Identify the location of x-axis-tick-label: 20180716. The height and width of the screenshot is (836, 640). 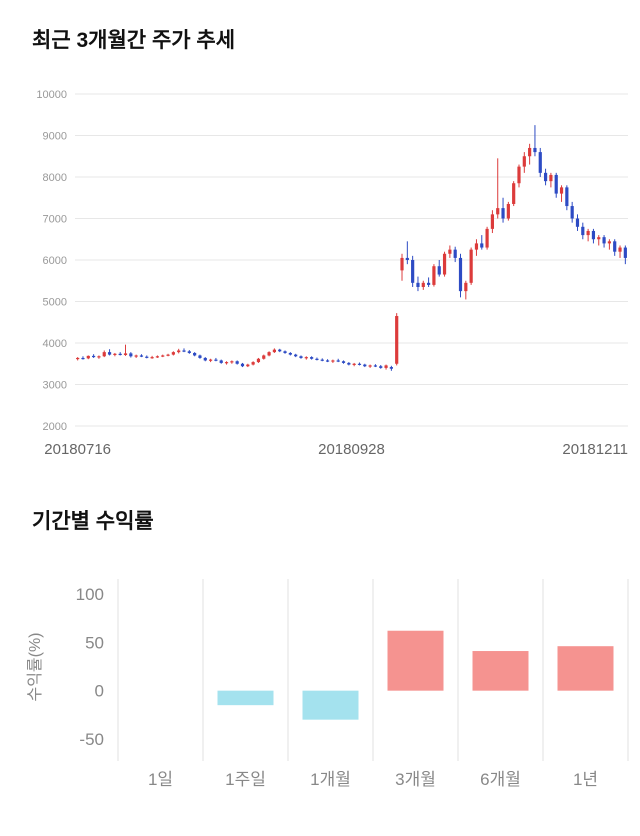
(77, 449).